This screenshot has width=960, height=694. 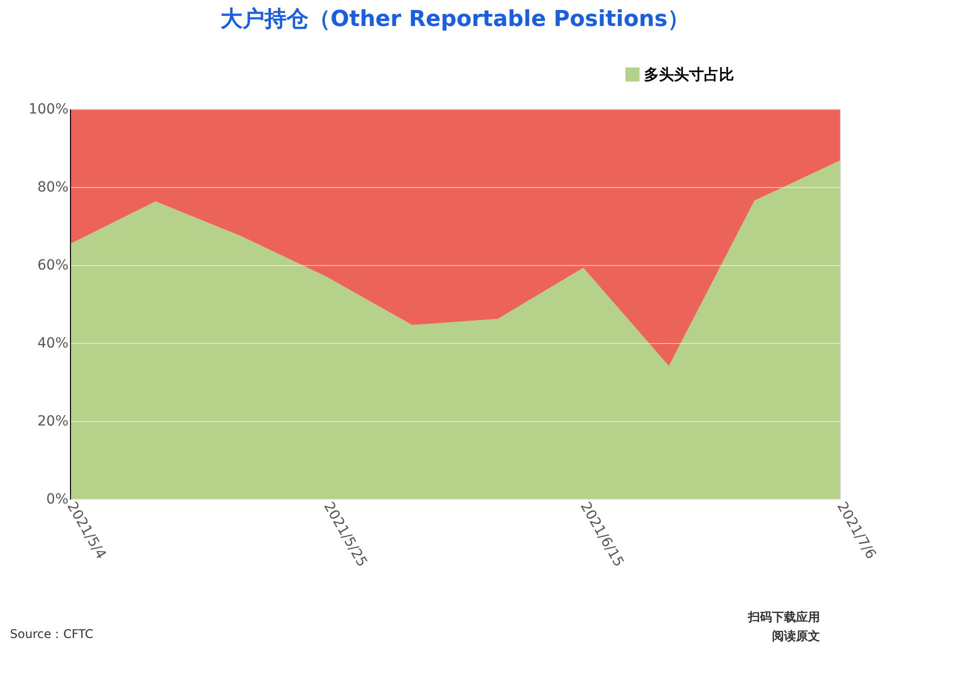 What do you see at coordinates (48, 110) in the screenshot?
I see `y-tick-label: 100%` at bounding box center [48, 110].